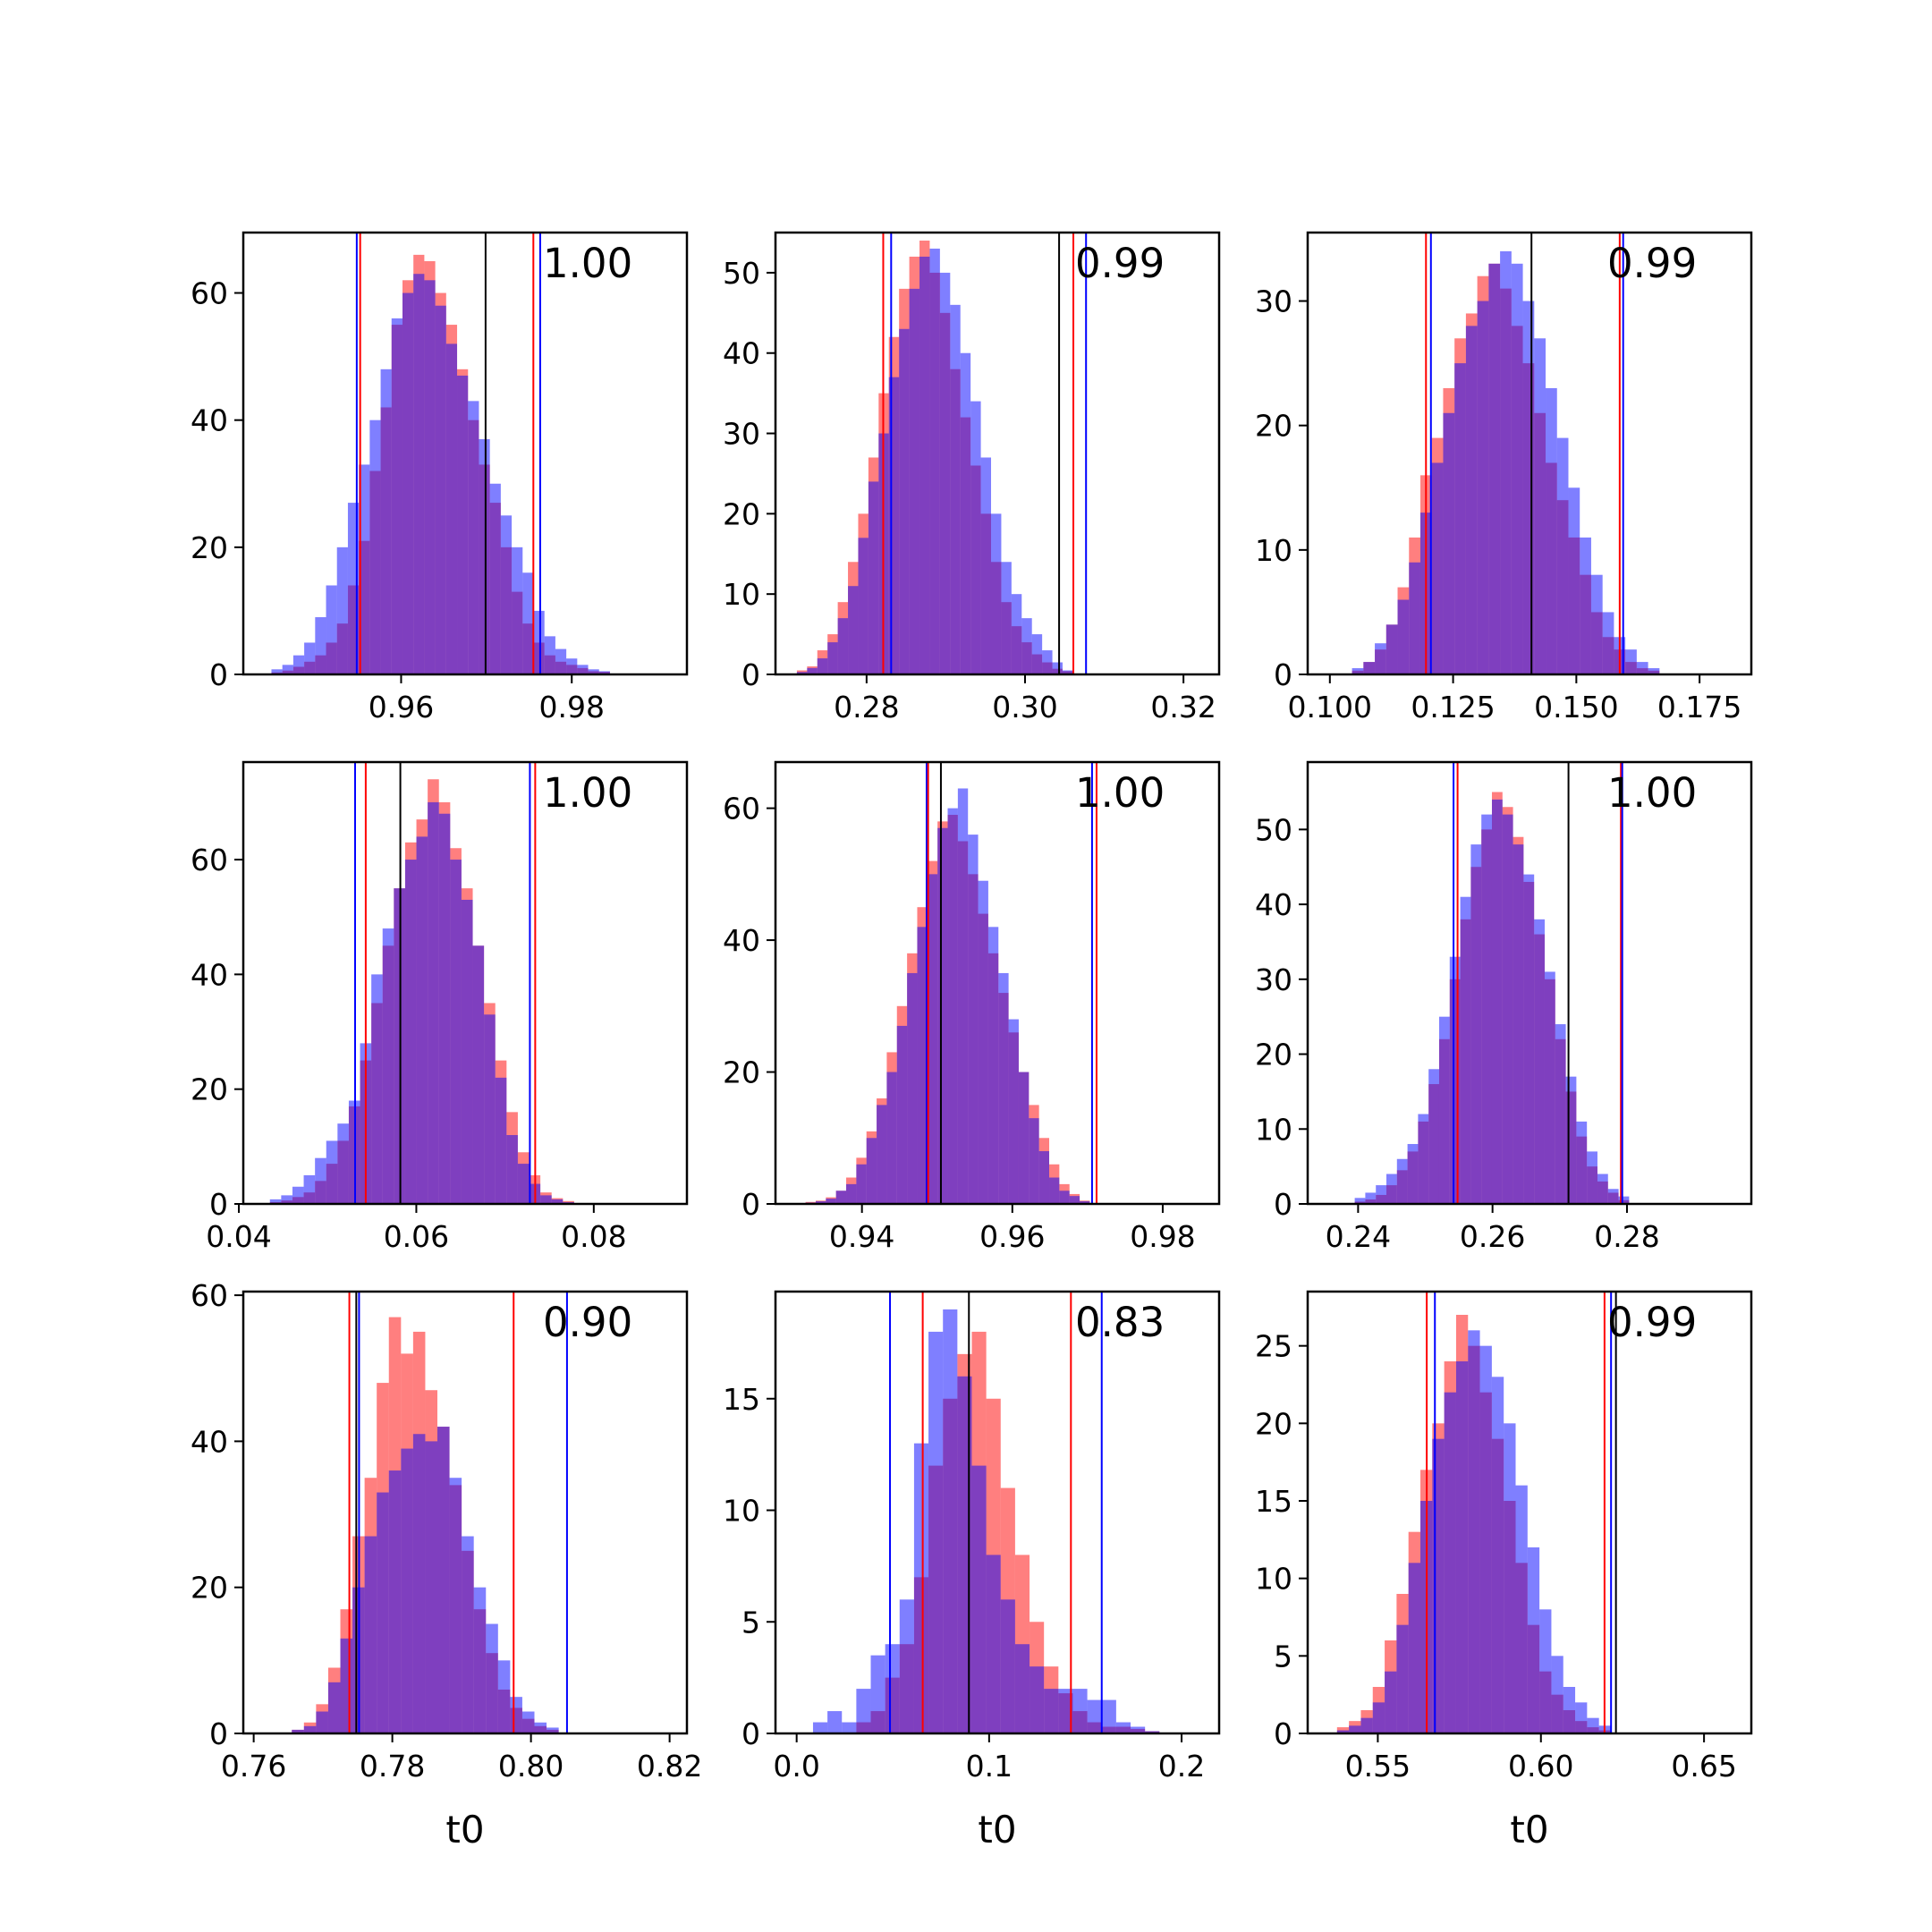 Image resolution: width=1932 pixels, height=1932 pixels. I want to click on subplot-7: 0.76 0.78 0.80 0.82 0 20 40 60 0.90 t0, so click(446, 1565).